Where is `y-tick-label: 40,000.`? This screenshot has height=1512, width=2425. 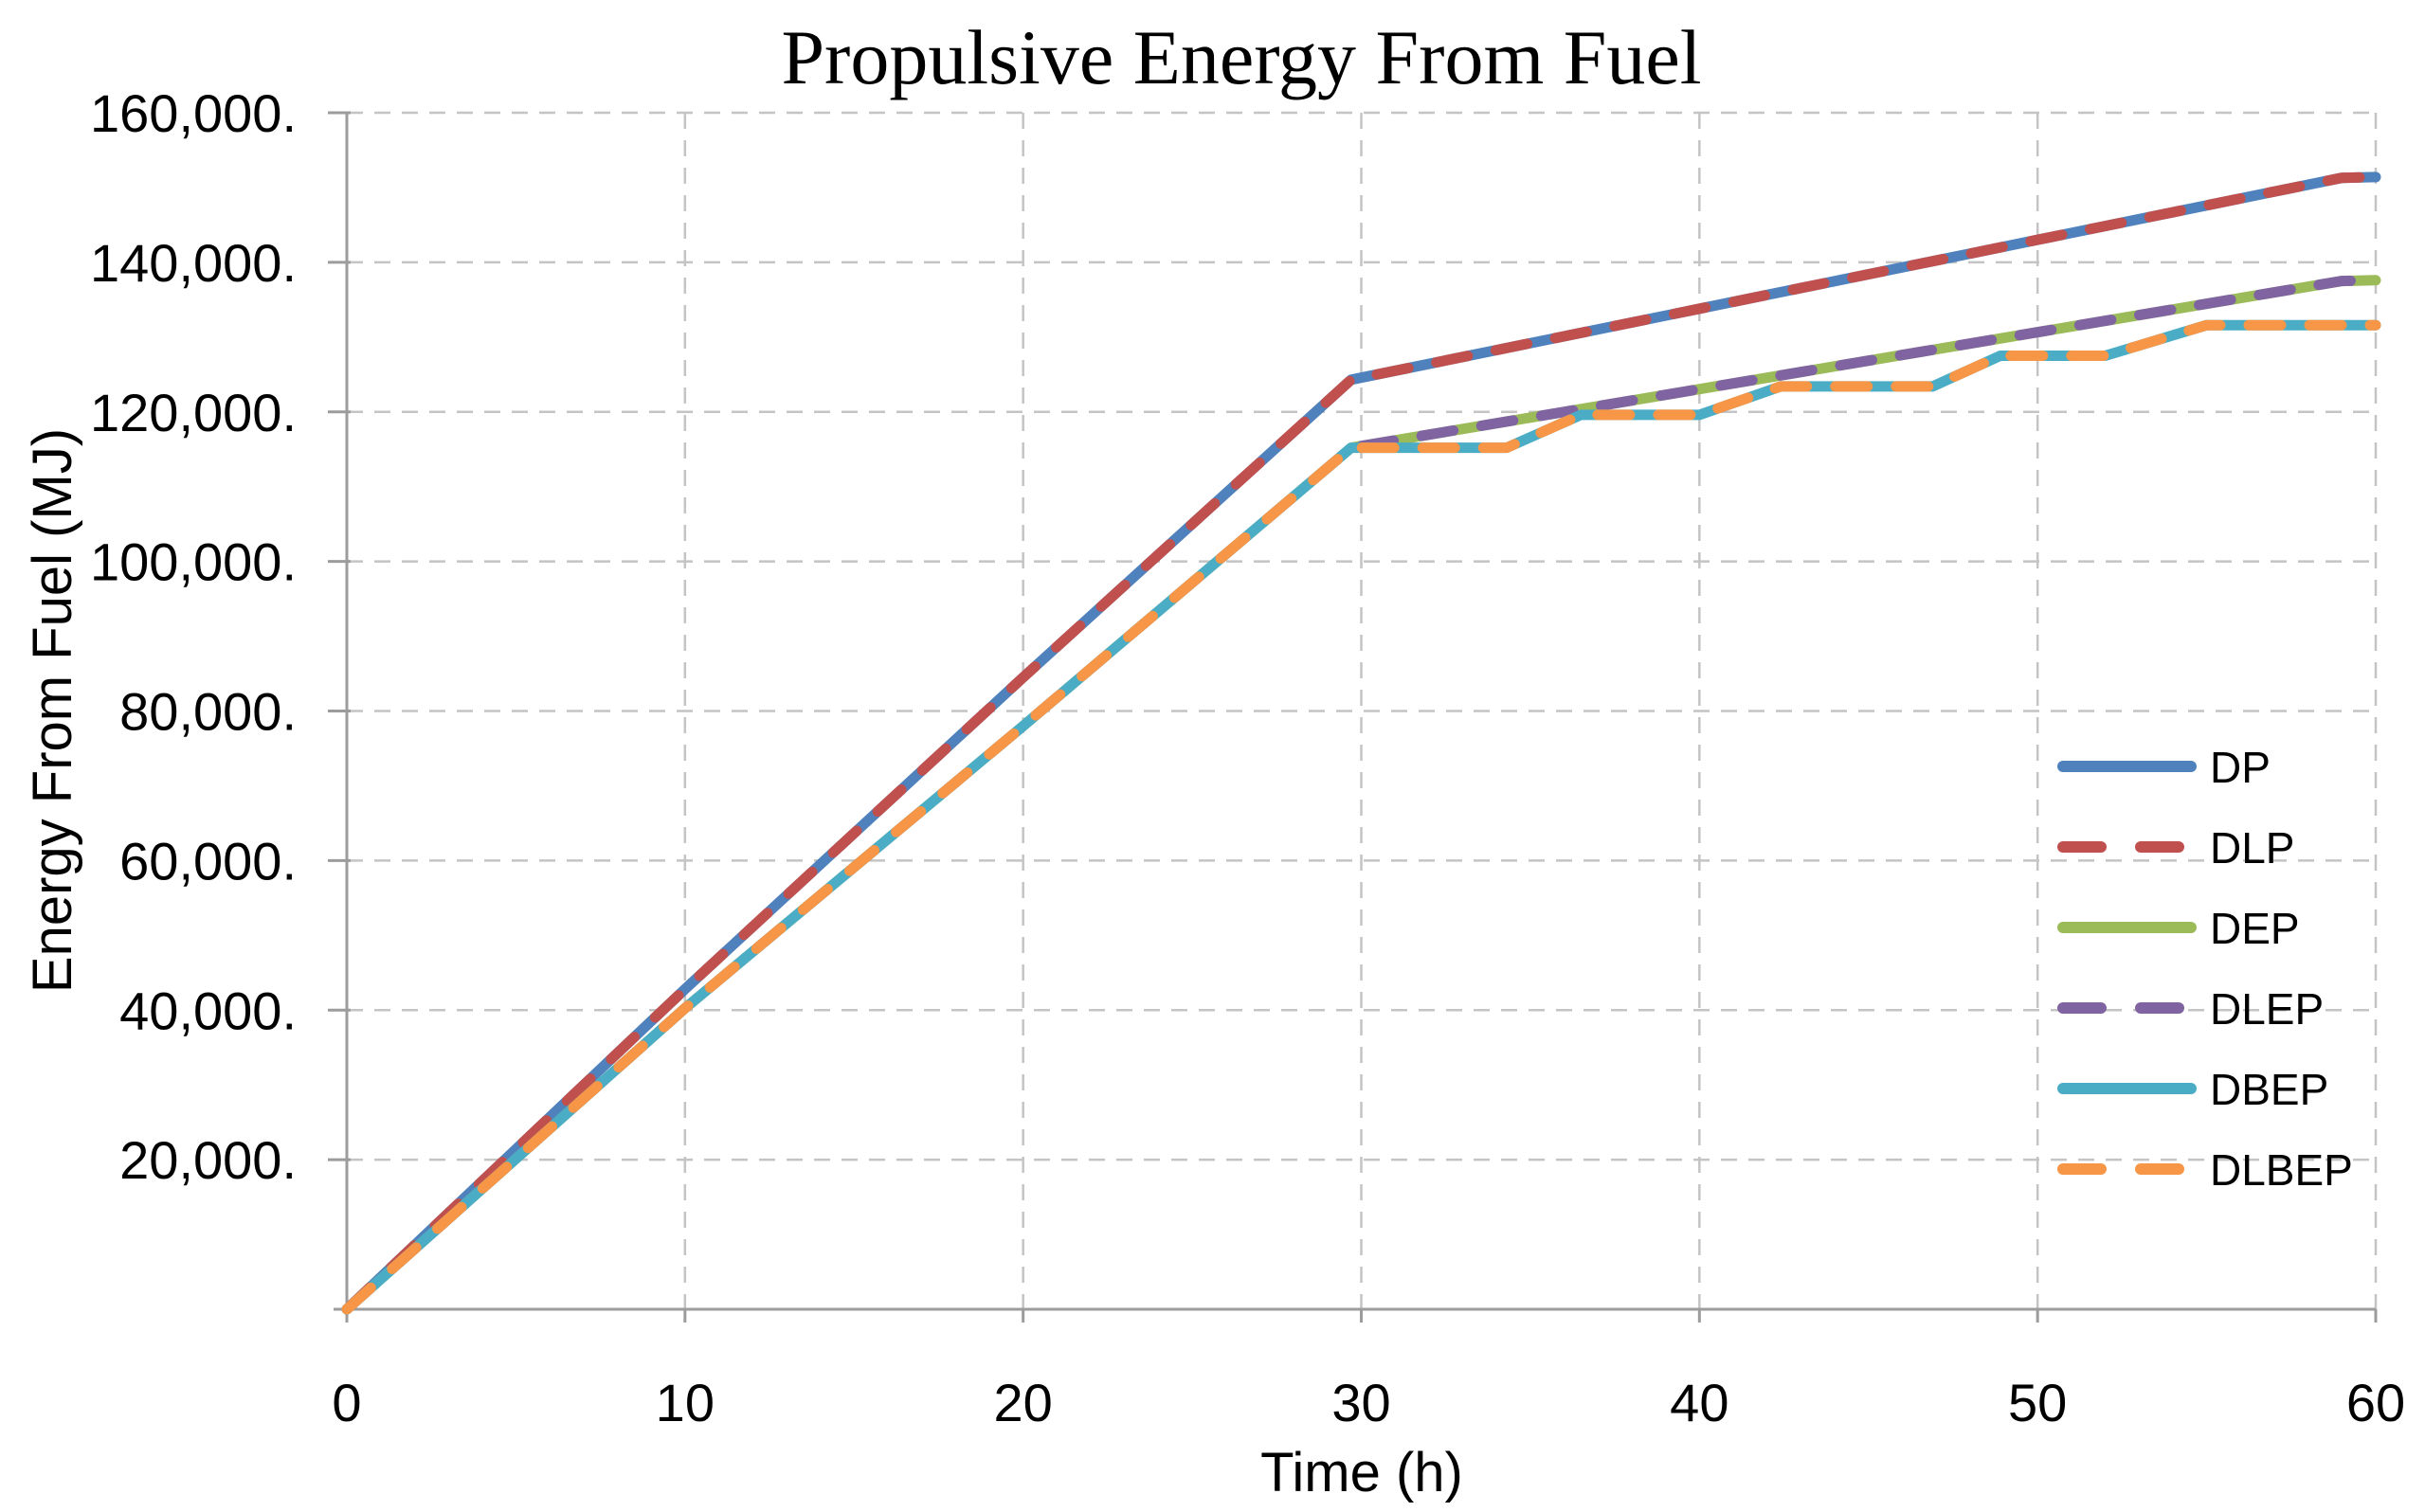 y-tick-label: 40,000. is located at coordinates (208, 1010).